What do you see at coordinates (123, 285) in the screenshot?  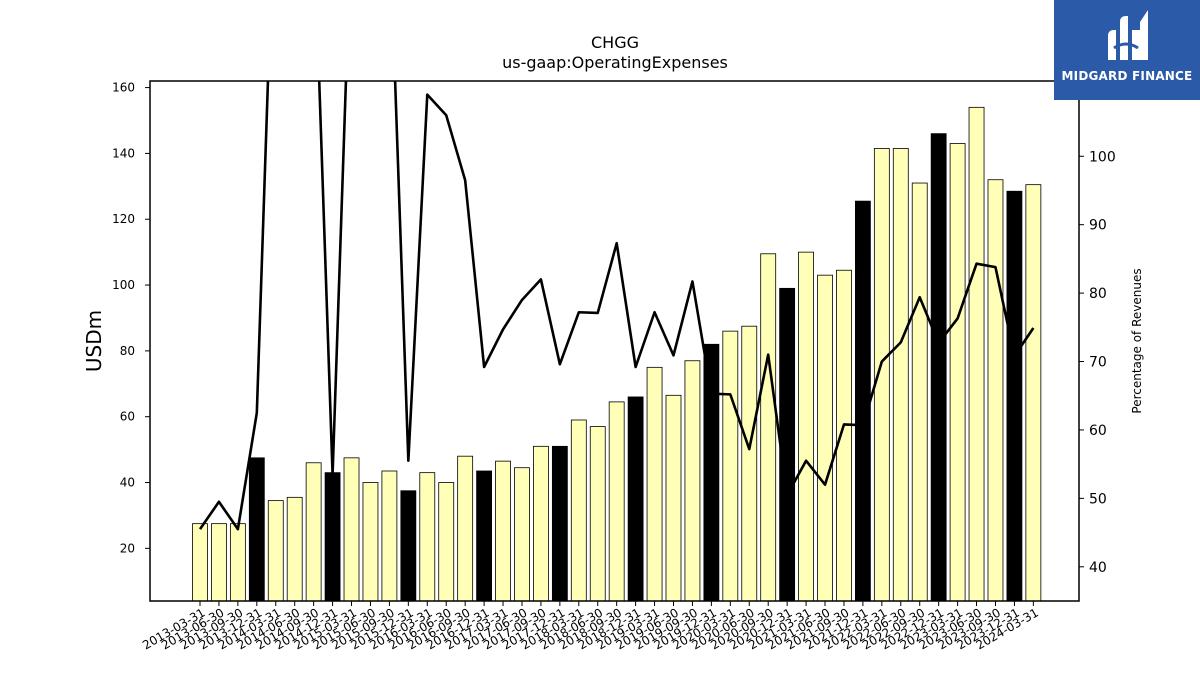 I see `y-tick-label: 100` at bounding box center [123, 285].